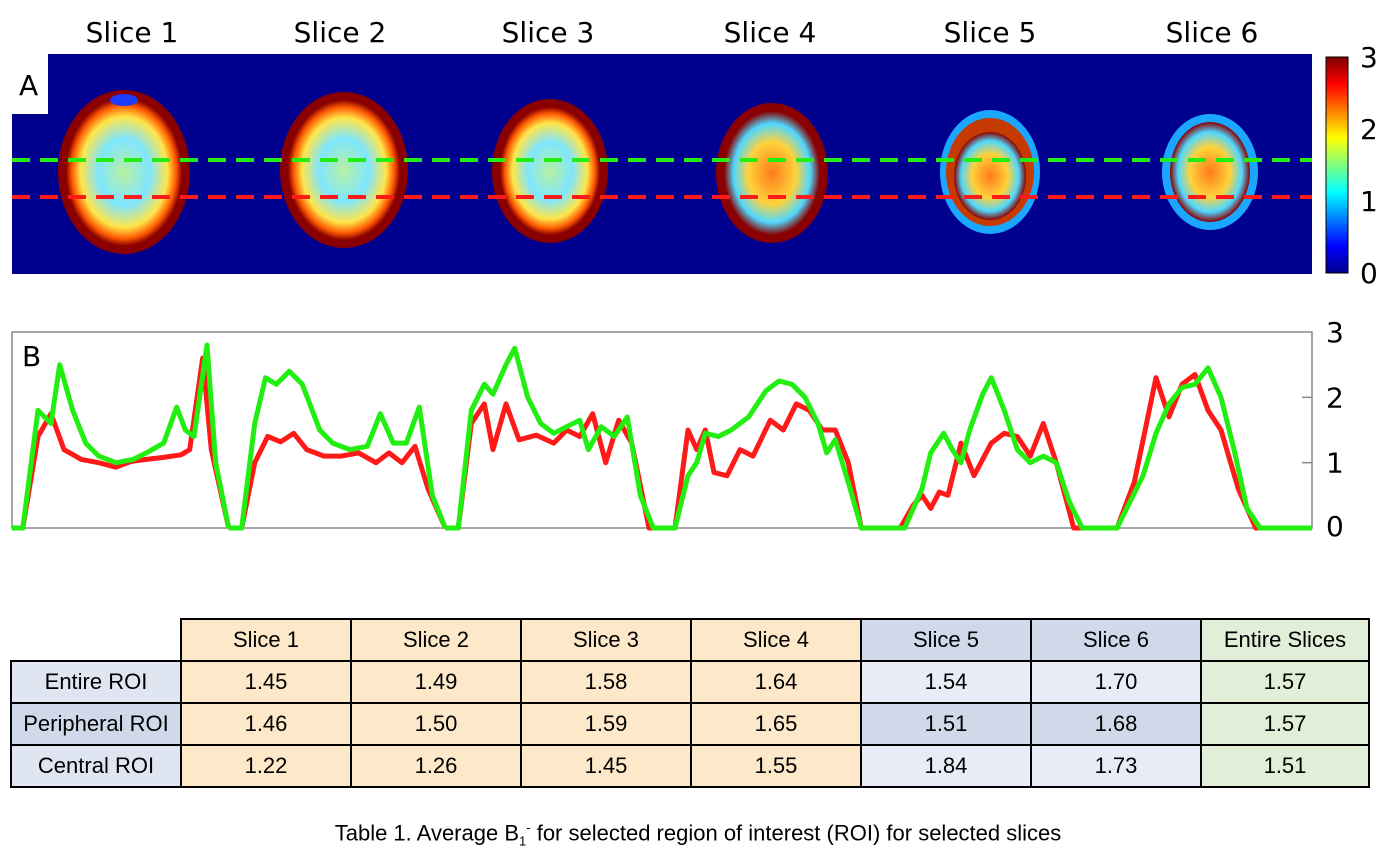  Describe the element at coordinates (946, 766) in the screenshot. I see `table-cell: 1.84` at that location.